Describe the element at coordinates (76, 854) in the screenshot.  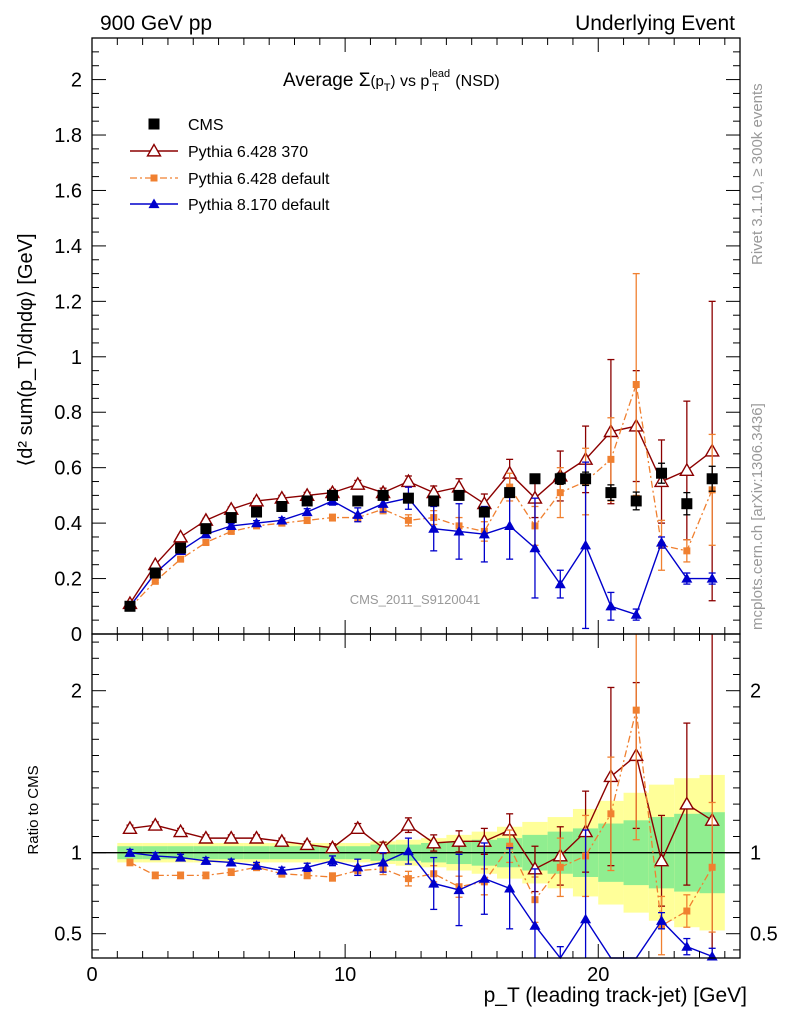
I see `ratio-tick-label-left: 1` at that location.